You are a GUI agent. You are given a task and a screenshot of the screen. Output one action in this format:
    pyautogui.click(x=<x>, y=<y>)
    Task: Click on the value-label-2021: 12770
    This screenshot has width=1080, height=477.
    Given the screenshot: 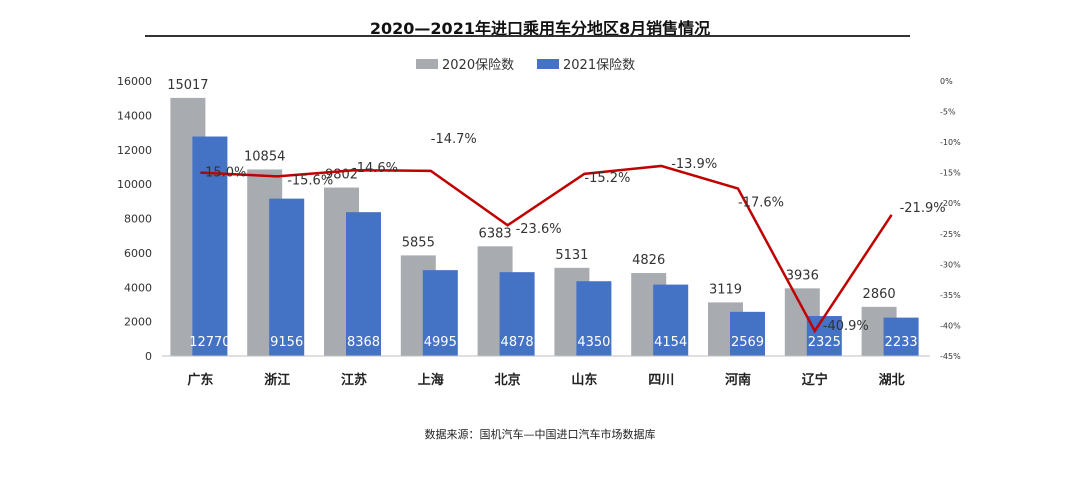 What is the action you would take?
    pyautogui.click(x=209, y=342)
    